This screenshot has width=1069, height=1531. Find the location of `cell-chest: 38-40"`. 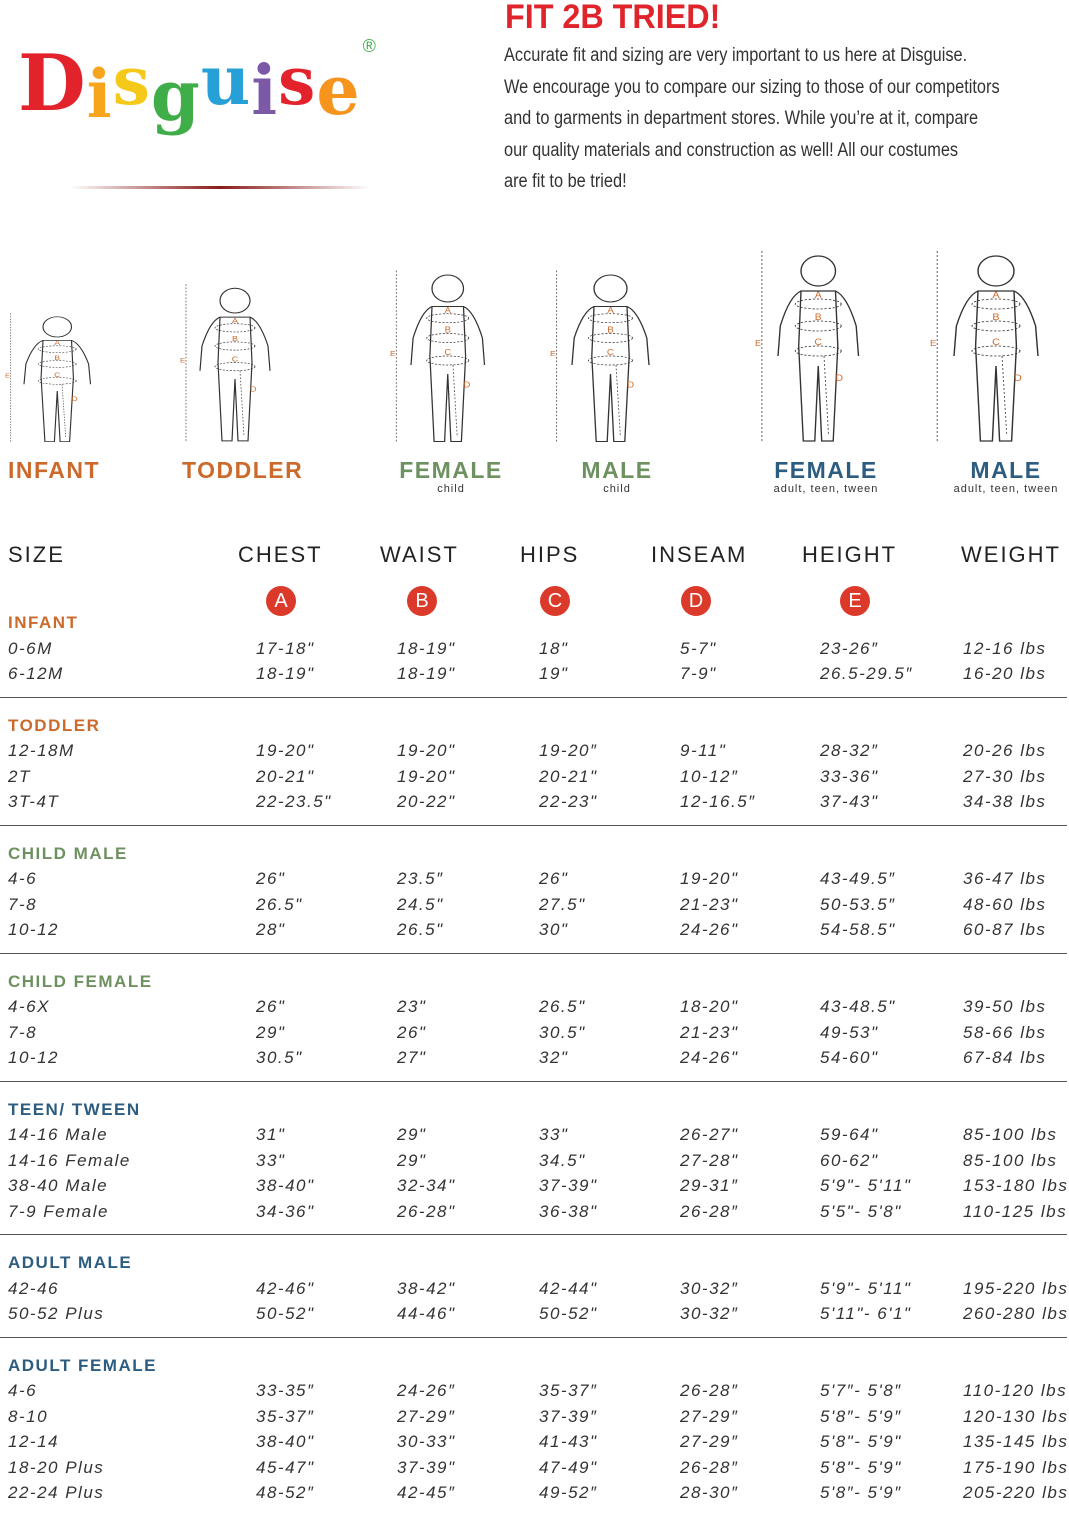

cell-chest: 38-40" is located at coordinates (285, 1441).